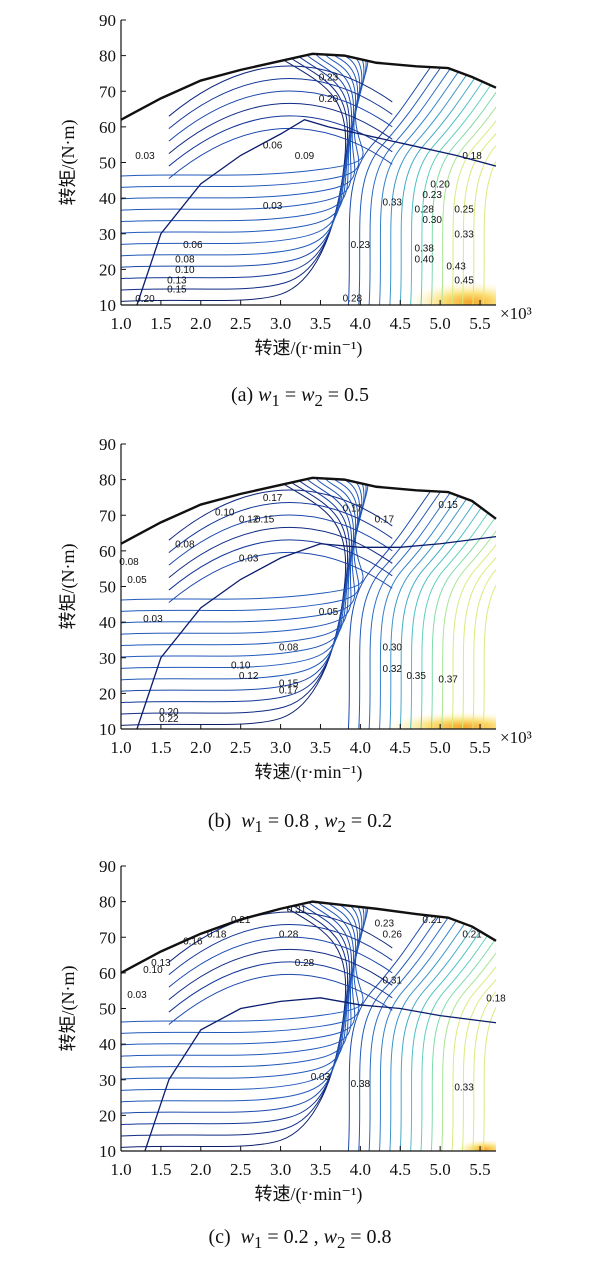  Describe the element at coordinates (68, 1009) in the screenshot. I see `y-axis-label: 转矩/(N·m)` at that location.